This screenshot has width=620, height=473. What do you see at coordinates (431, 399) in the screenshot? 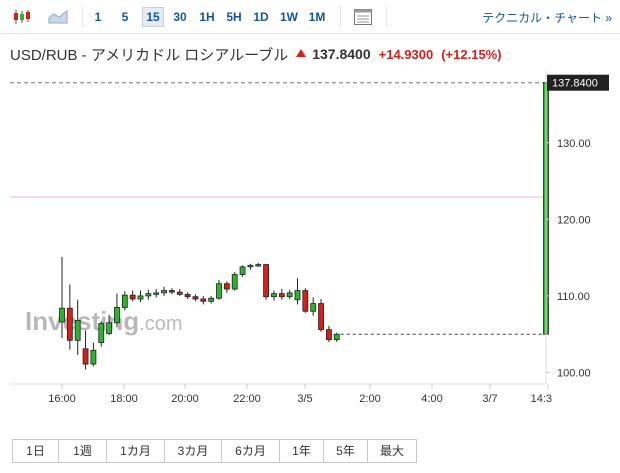
I see `x-tick-label: 4:00` at bounding box center [431, 399].